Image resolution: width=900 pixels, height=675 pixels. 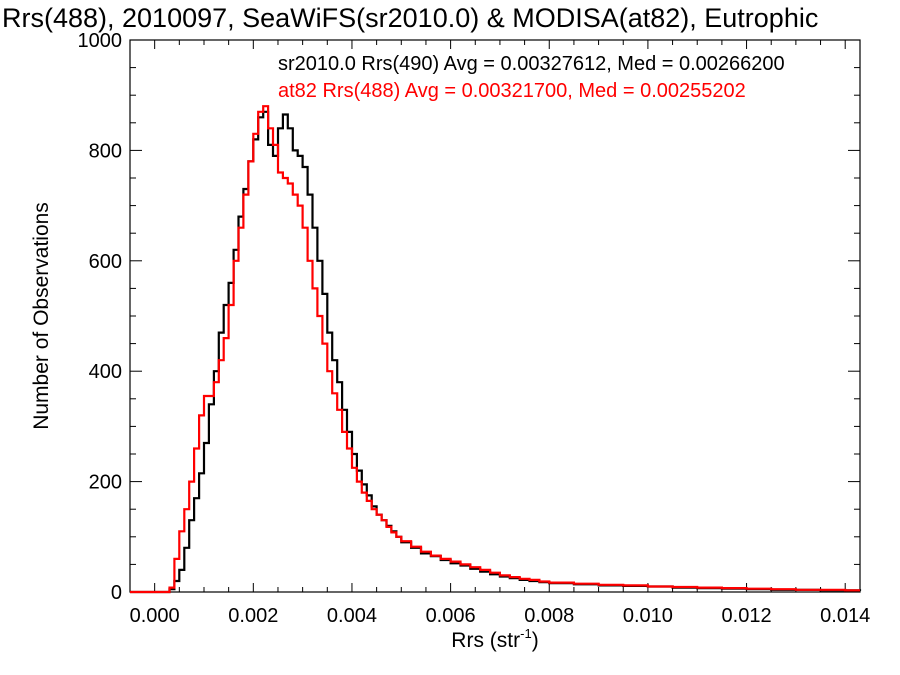 What do you see at coordinates (155, 616) in the screenshot?
I see `x-tick-label: 0.000` at bounding box center [155, 616].